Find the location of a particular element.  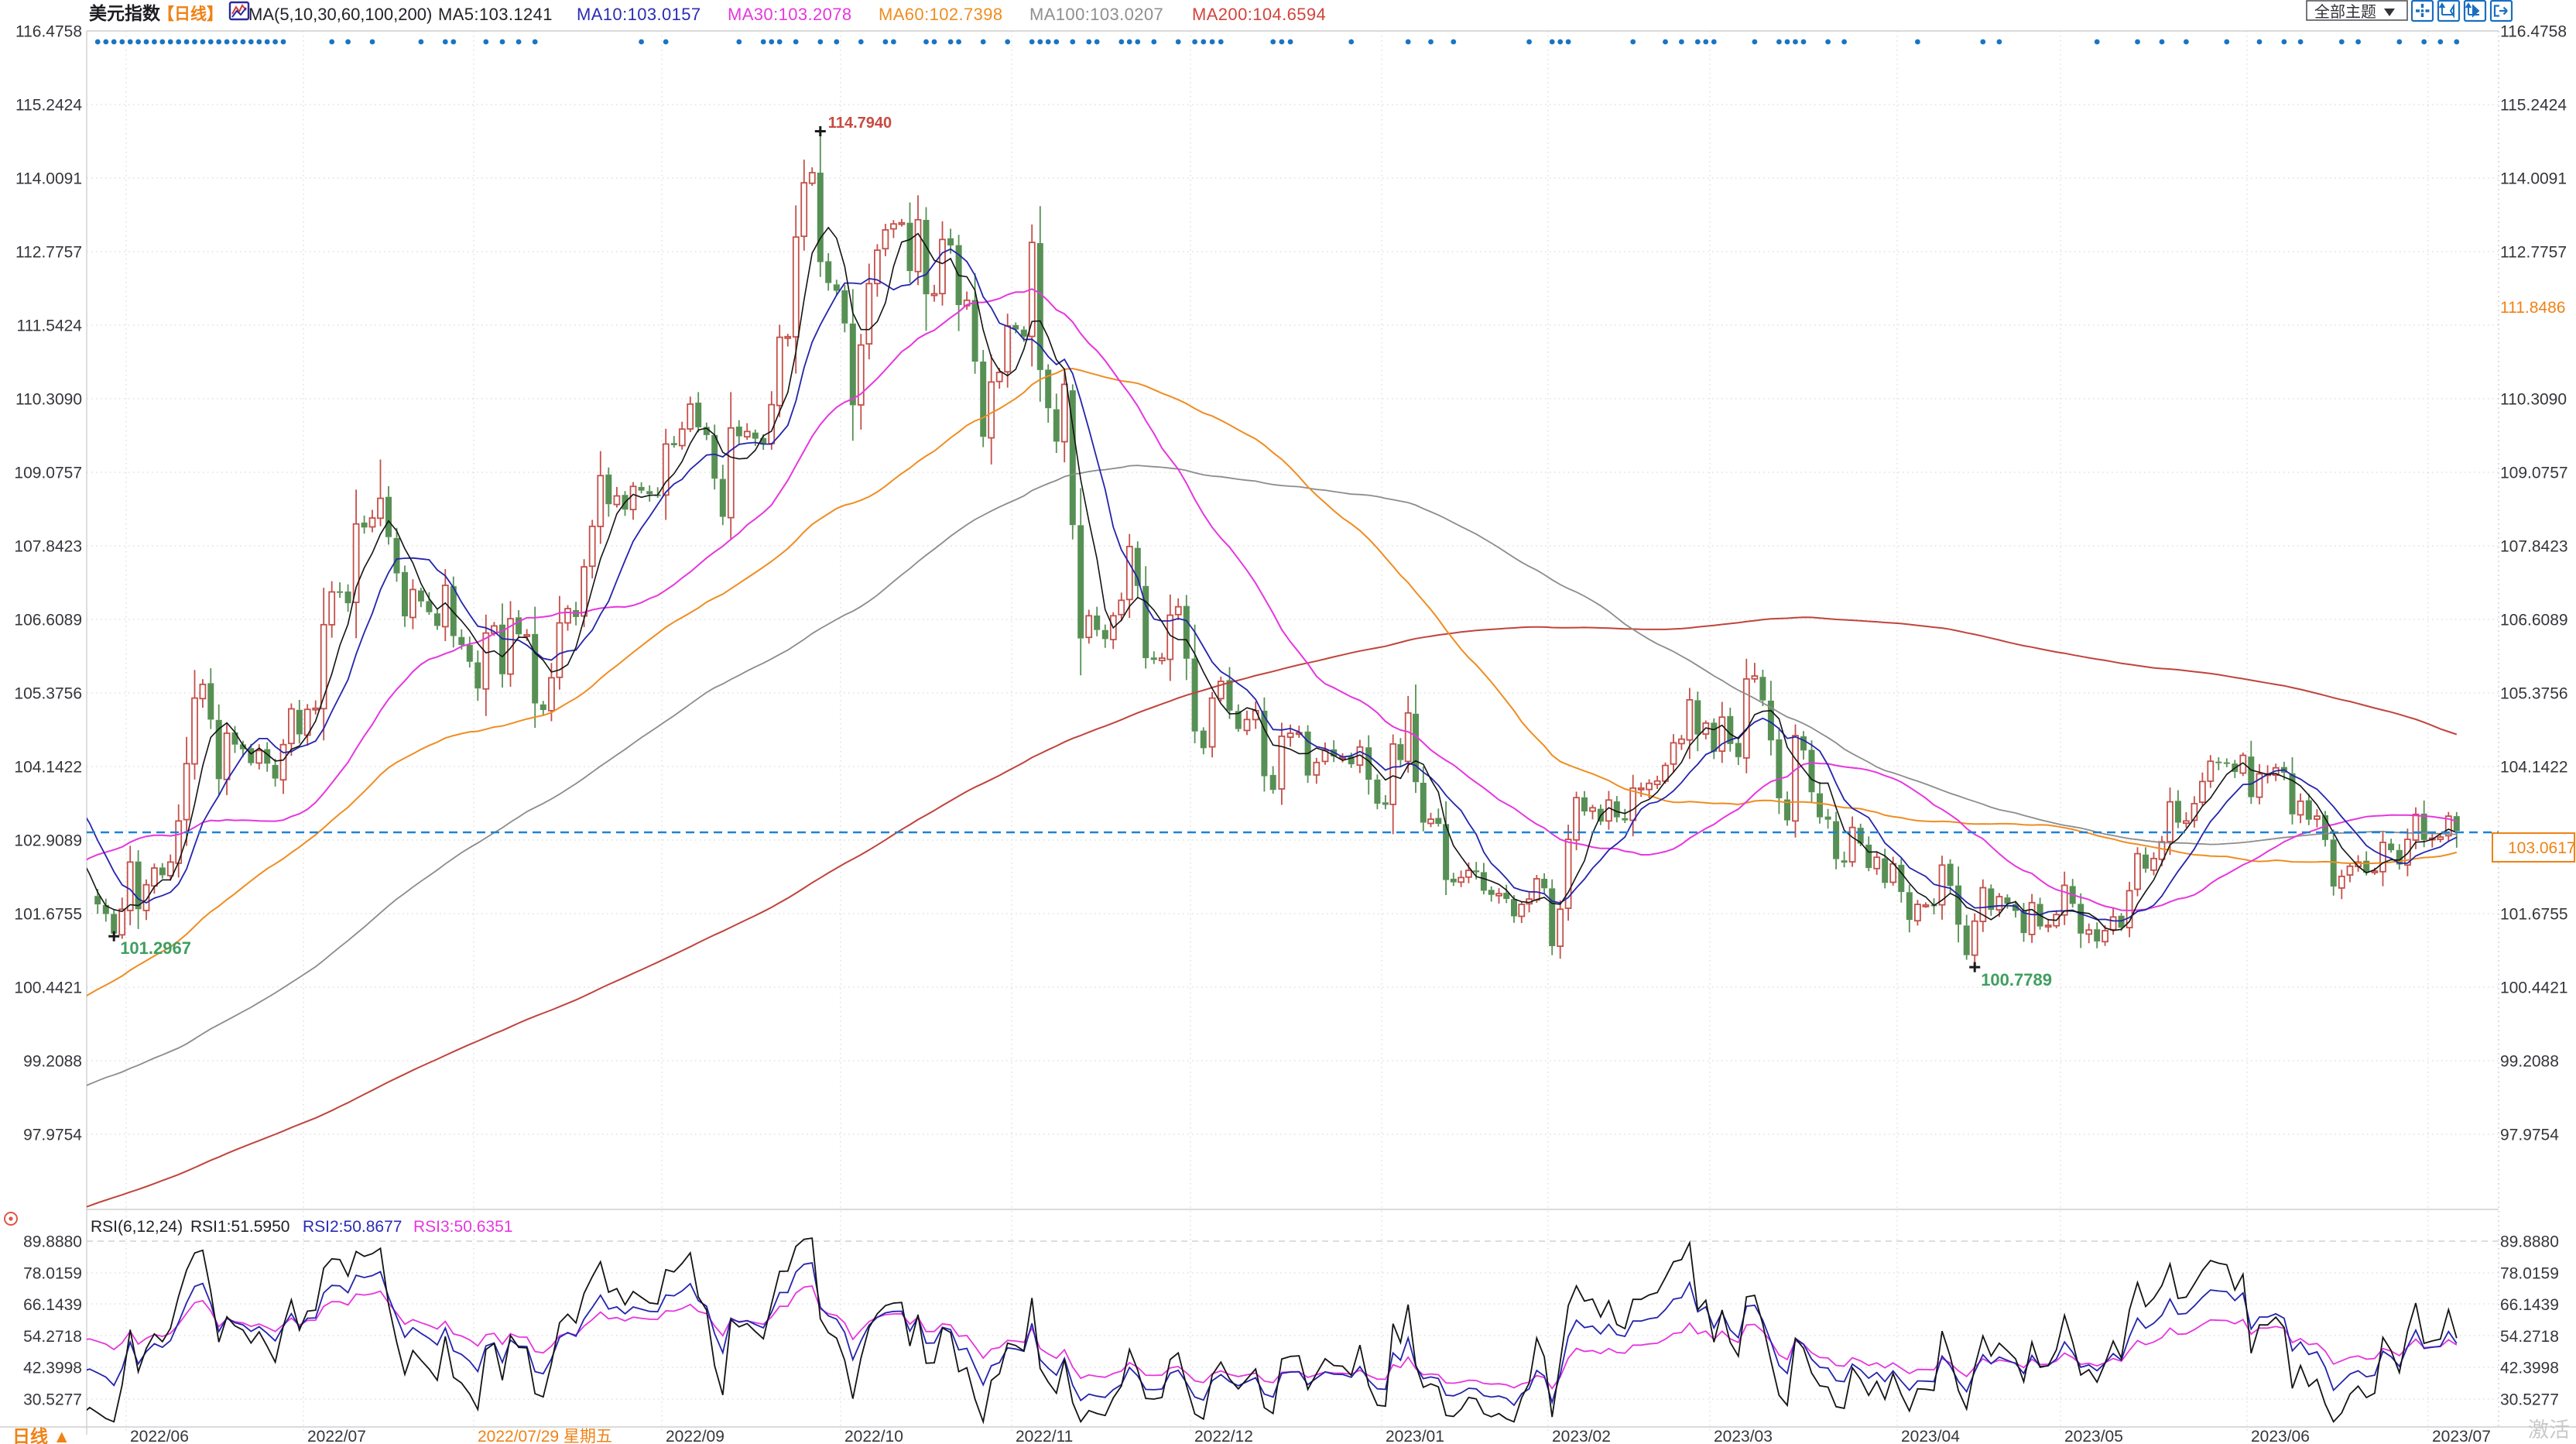

svg-text: 2023/02 is located at coordinates (1581, 1436).